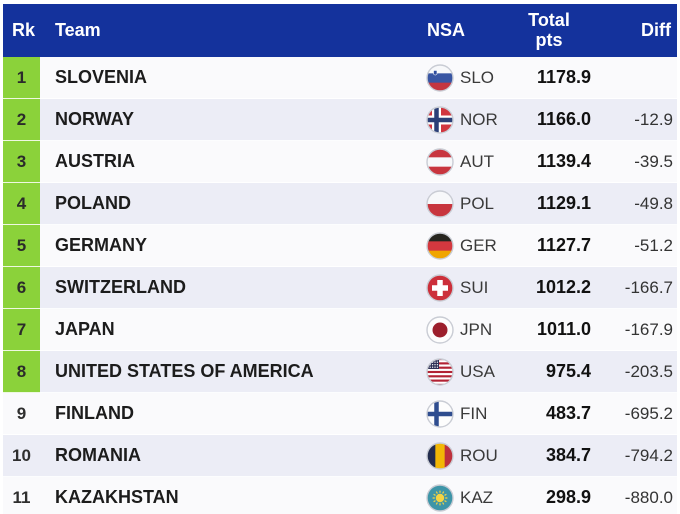 Image resolution: width=680 pixels, height=514 pixels. I want to click on rank-cell: 4, so click(21, 203).